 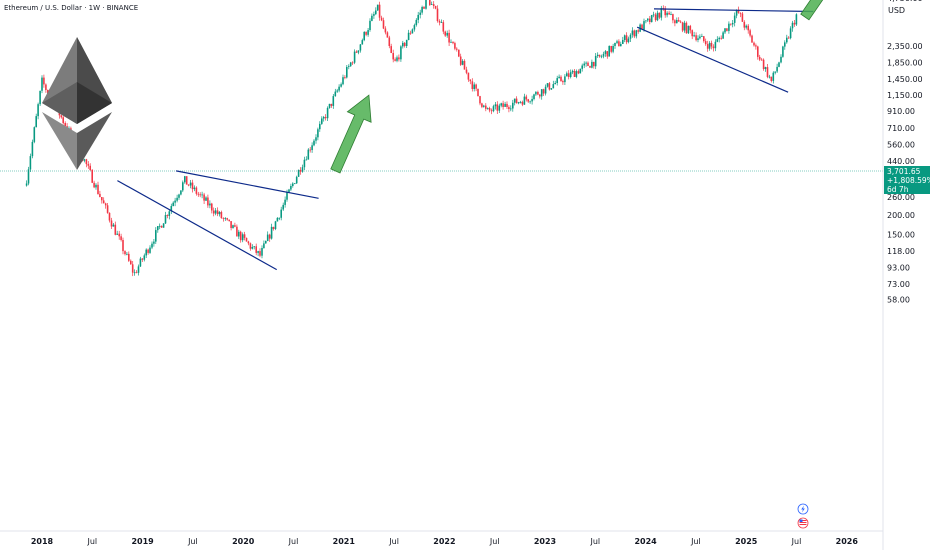 I want to click on us-flag-icon, so click(x=803, y=523).